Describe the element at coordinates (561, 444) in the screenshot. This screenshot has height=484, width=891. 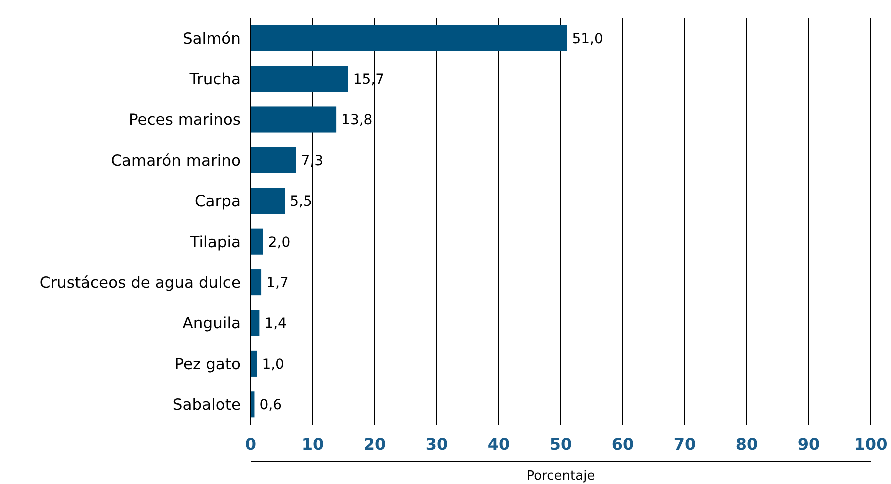
I see `x-tick-label: 50` at that location.